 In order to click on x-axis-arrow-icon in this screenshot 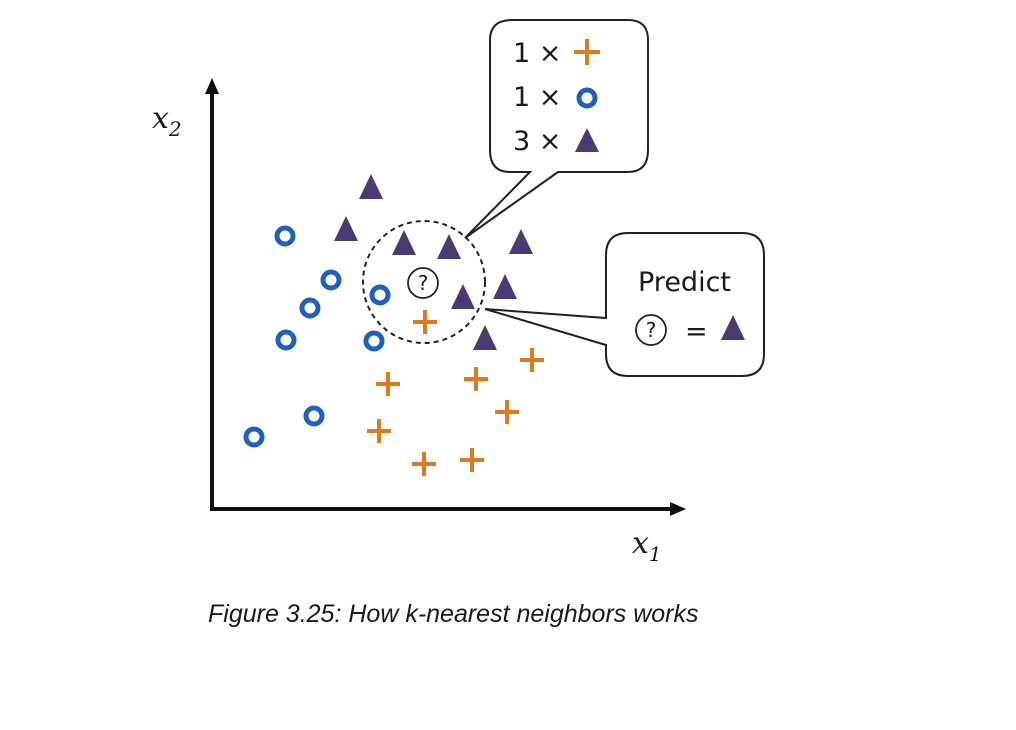, I will do `click(678, 509)`.